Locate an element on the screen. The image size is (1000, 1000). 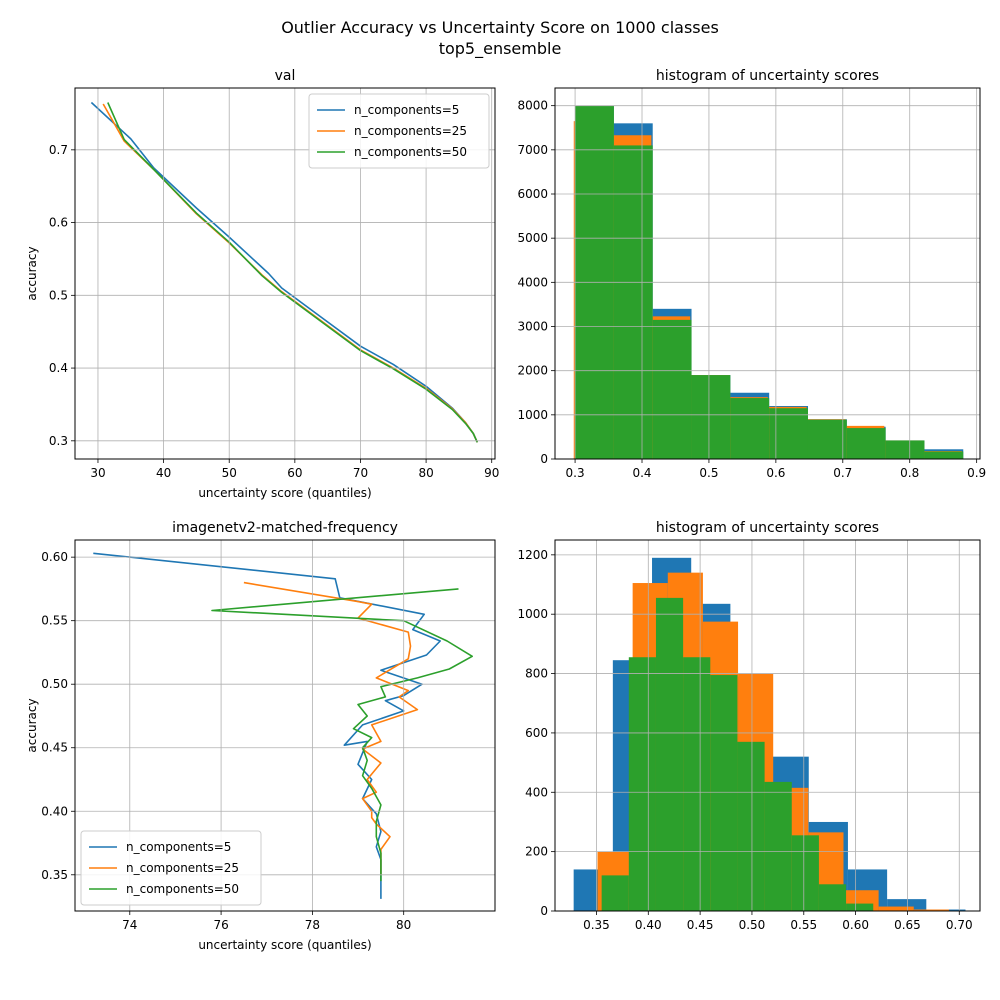
x-tick-label: 0.7 is located at coordinates (842, 473).